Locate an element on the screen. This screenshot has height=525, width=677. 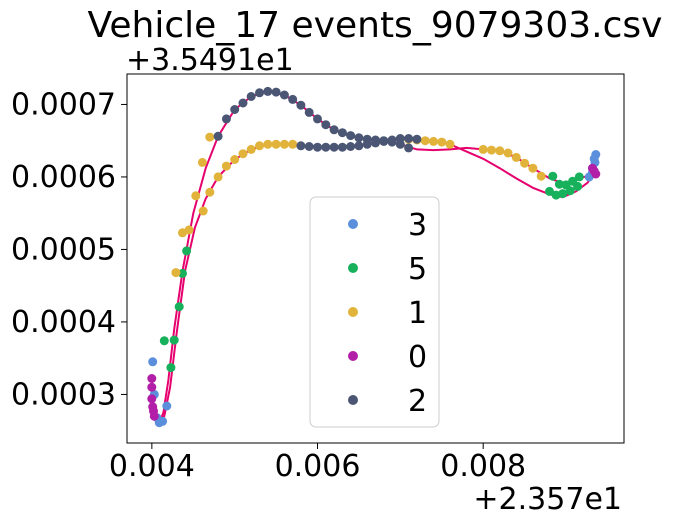
y-tick-label: 0.0004 is located at coordinates (63, 322).